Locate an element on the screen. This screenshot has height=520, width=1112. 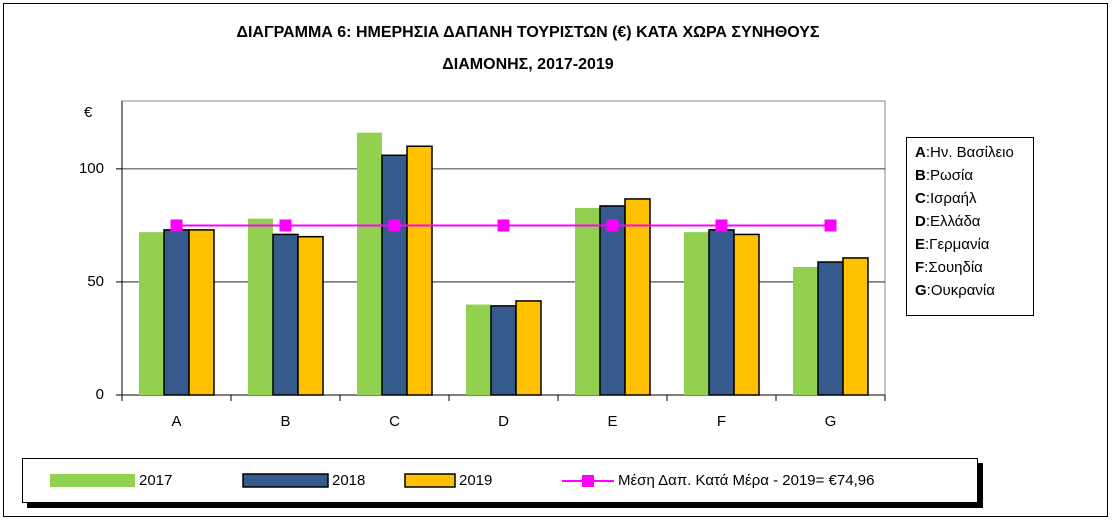
key-label: :Ελλάδα is located at coordinates (953, 221).